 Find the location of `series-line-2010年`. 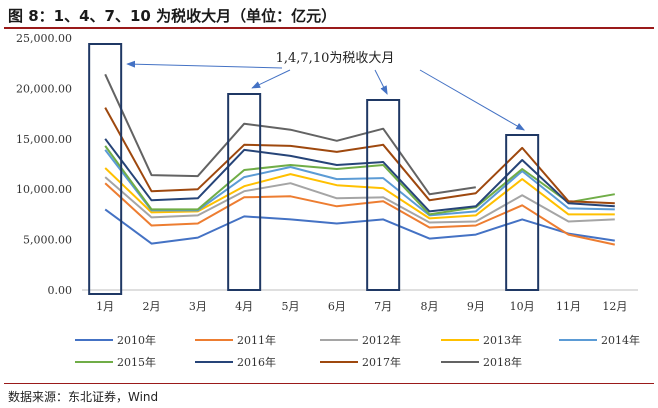

series-line-2010年 is located at coordinates (359, 226).